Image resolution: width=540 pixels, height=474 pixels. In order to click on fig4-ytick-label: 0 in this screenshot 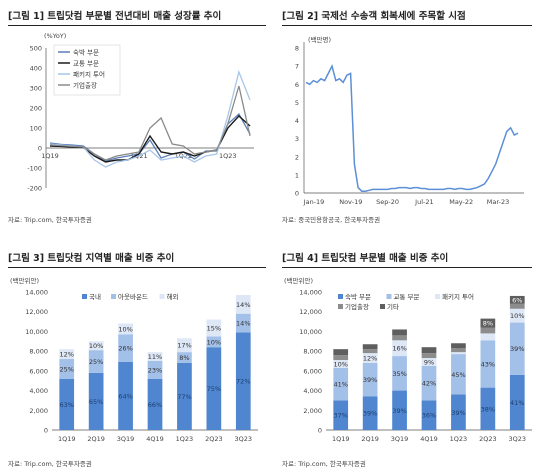, I will do `click(320, 431)`.